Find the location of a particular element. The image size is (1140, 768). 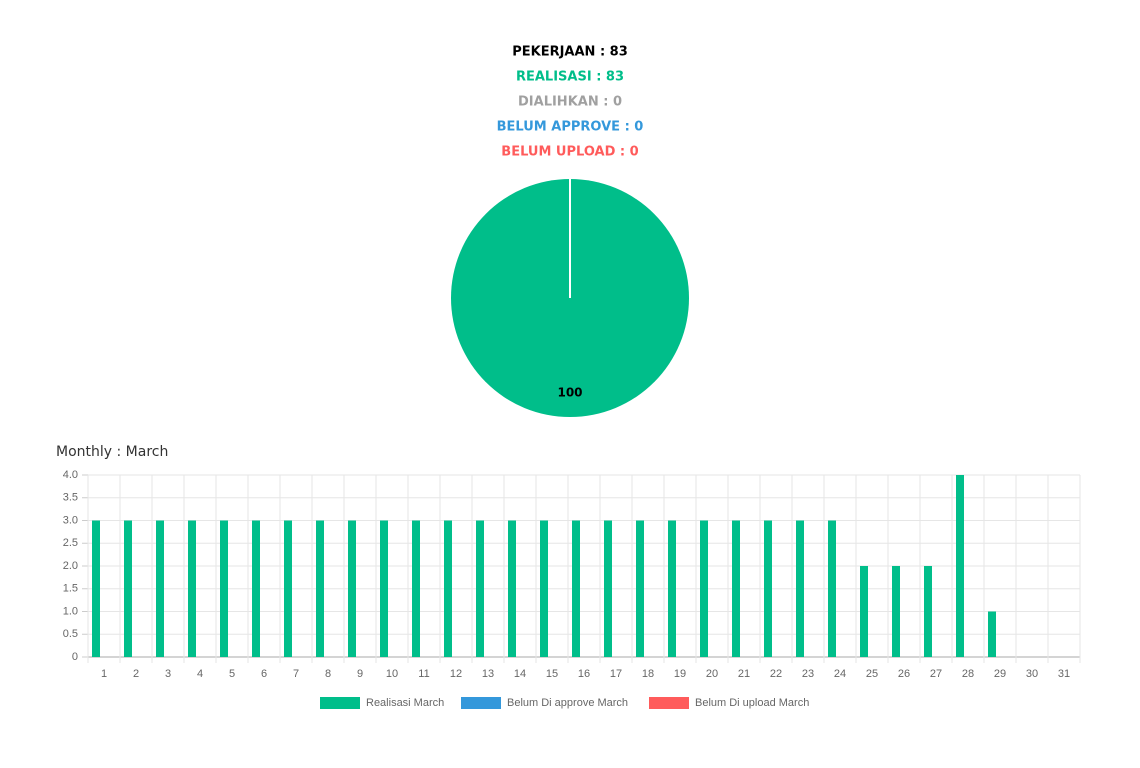

x-tick-label: 4 is located at coordinates (200, 674).